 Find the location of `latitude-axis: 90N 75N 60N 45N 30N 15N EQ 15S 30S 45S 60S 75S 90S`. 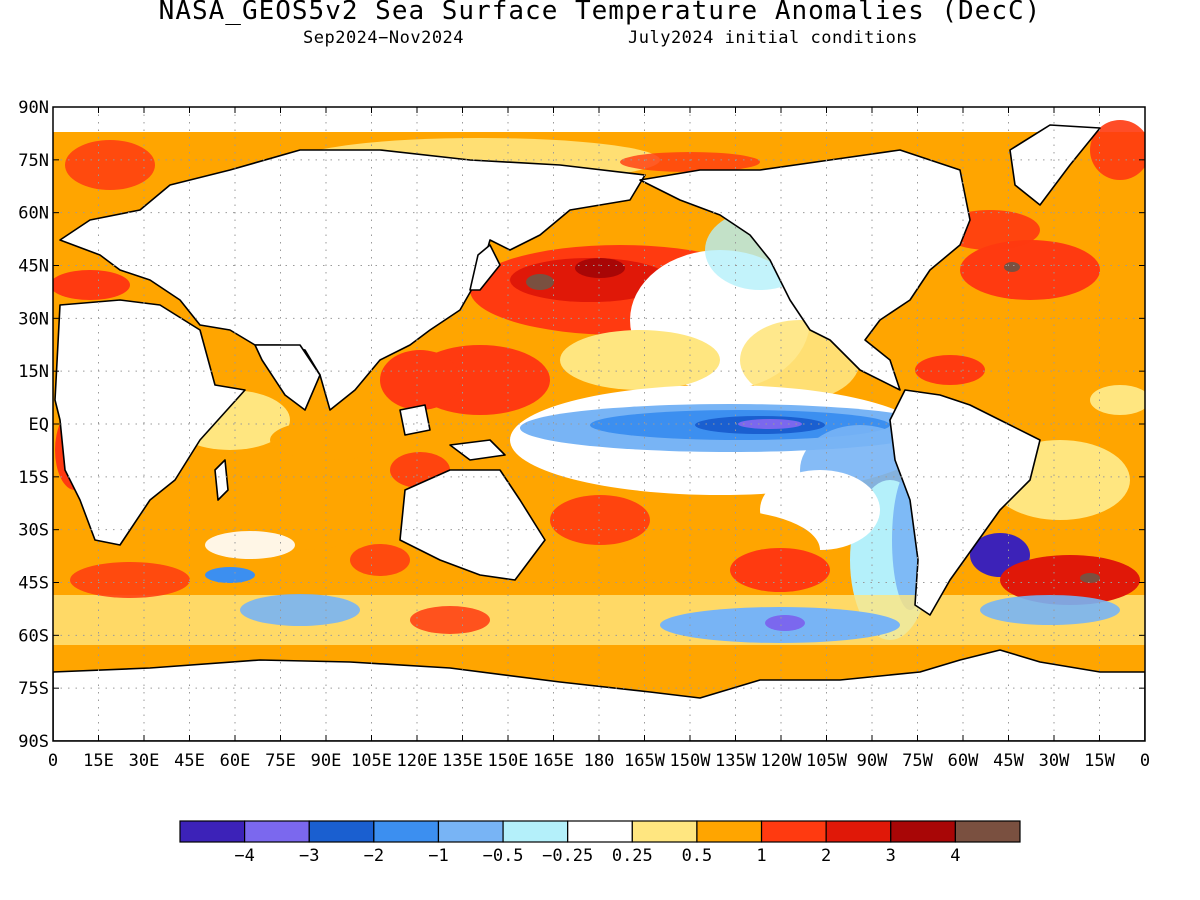

latitude-axis: 90N 75N 60N 45N 30N 15N EQ 15S 30S 45S 60S 75S 90S is located at coordinates (33, 425).